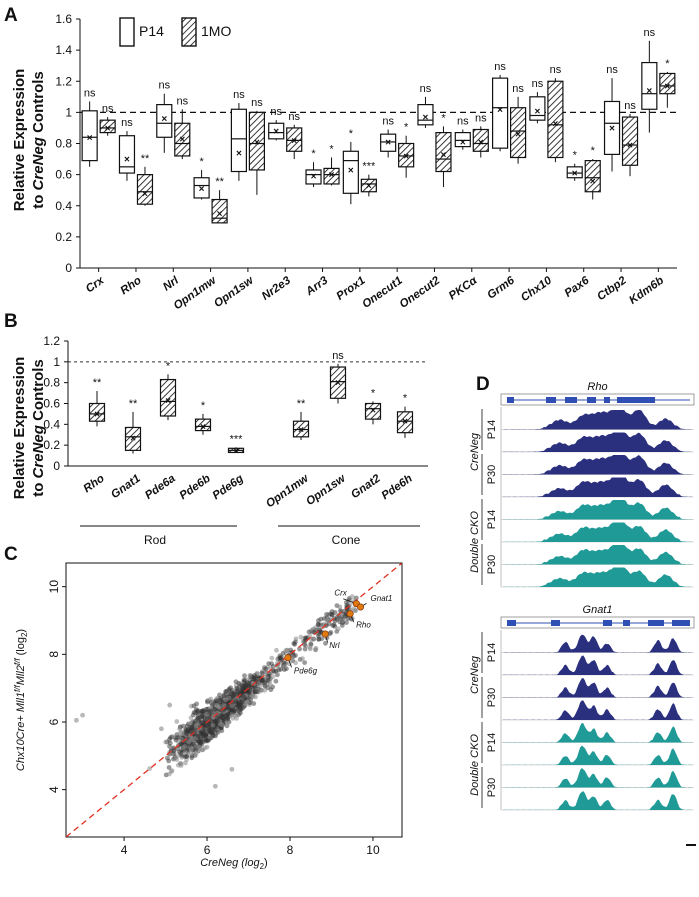 The image size is (699, 897). Describe the element at coordinates (592, 172) in the screenshot. I see `box-1mo-13: ×*` at that location.